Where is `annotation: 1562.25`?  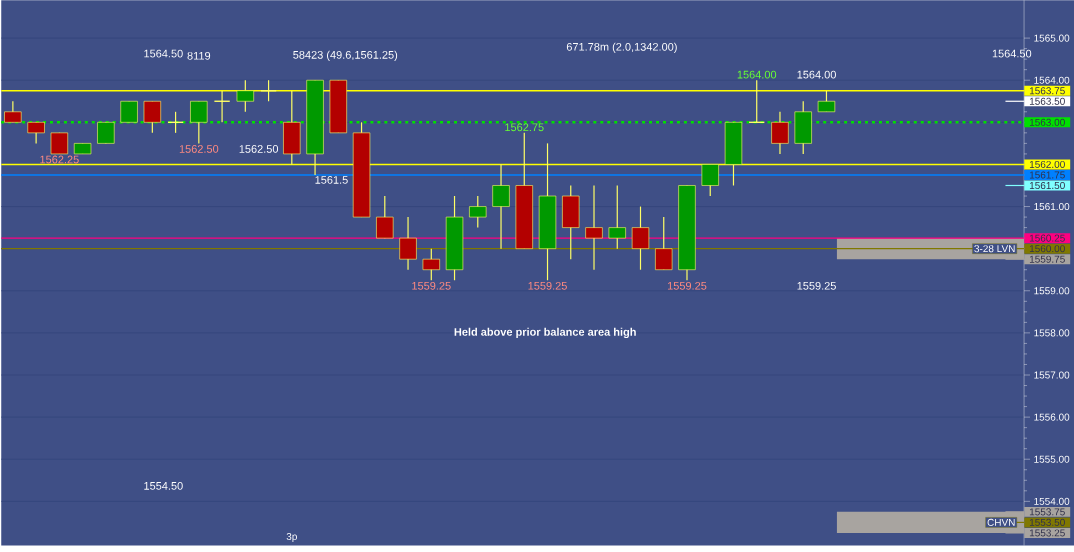
annotation: 1562.25 is located at coordinates (59, 159).